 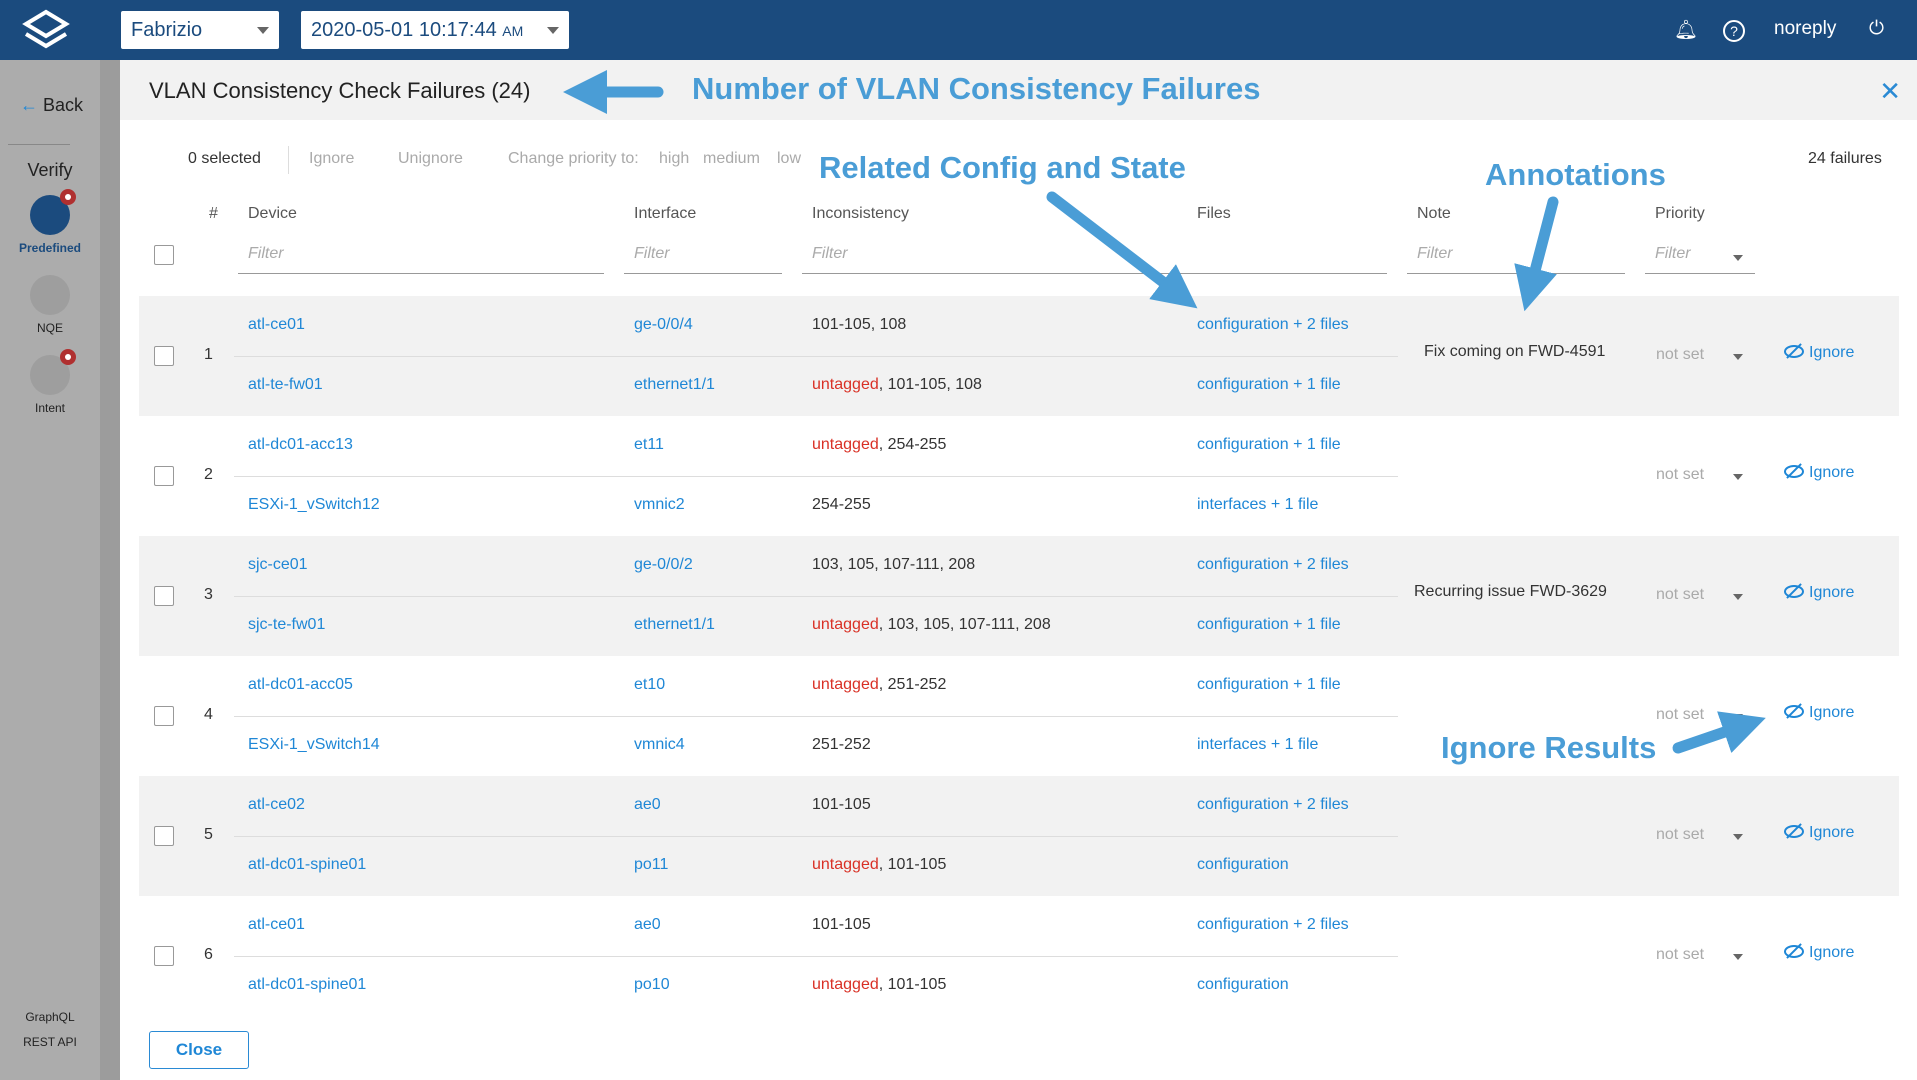 What do you see at coordinates (164, 255) in the screenshot?
I see `select-all-checkbox` at bounding box center [164, 255].